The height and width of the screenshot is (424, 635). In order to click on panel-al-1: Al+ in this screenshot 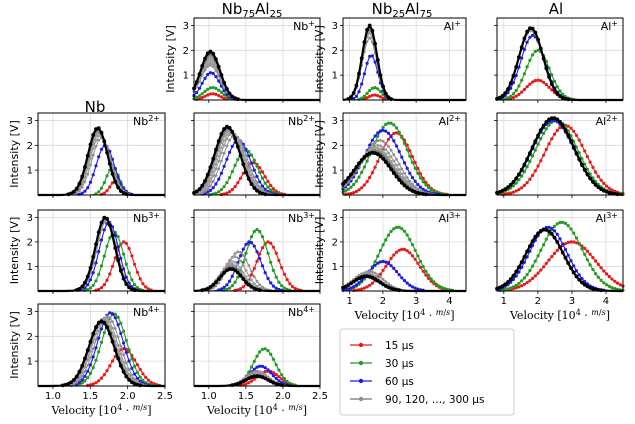, I will do `click(559, 60)`.